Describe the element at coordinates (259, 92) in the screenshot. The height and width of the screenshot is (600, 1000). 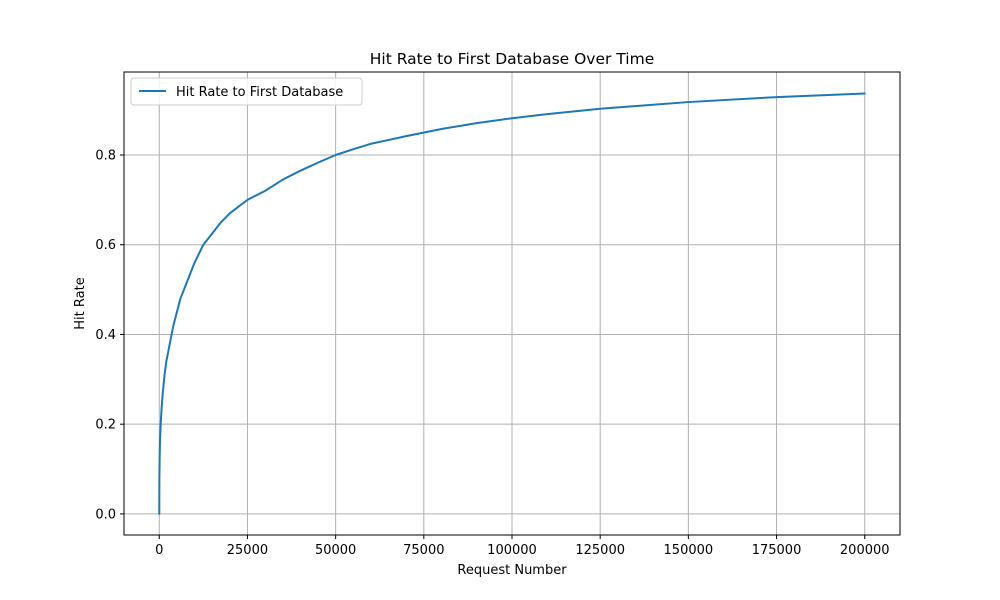
I see `legend-label: Hit Rate to First Database` at that location.